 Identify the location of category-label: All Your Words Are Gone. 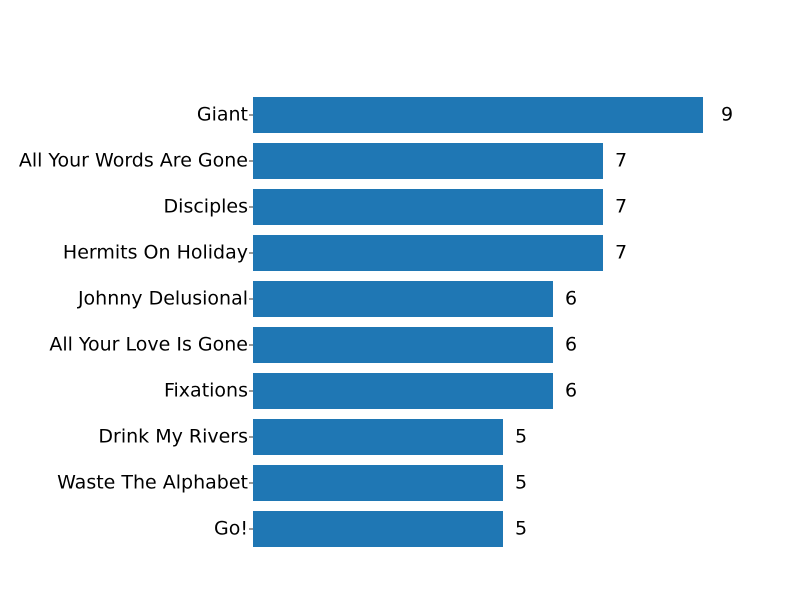
(133, 161).